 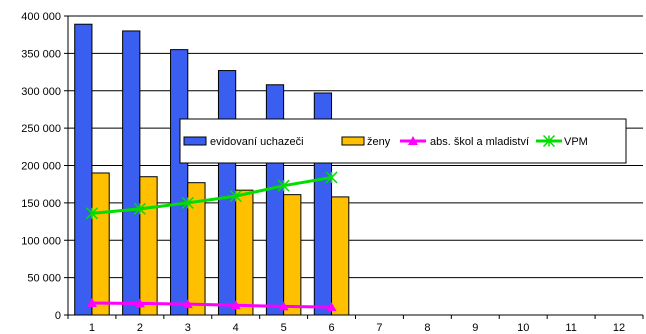 I want to click on x-tick-label: 5, so click(x=284, y=328).